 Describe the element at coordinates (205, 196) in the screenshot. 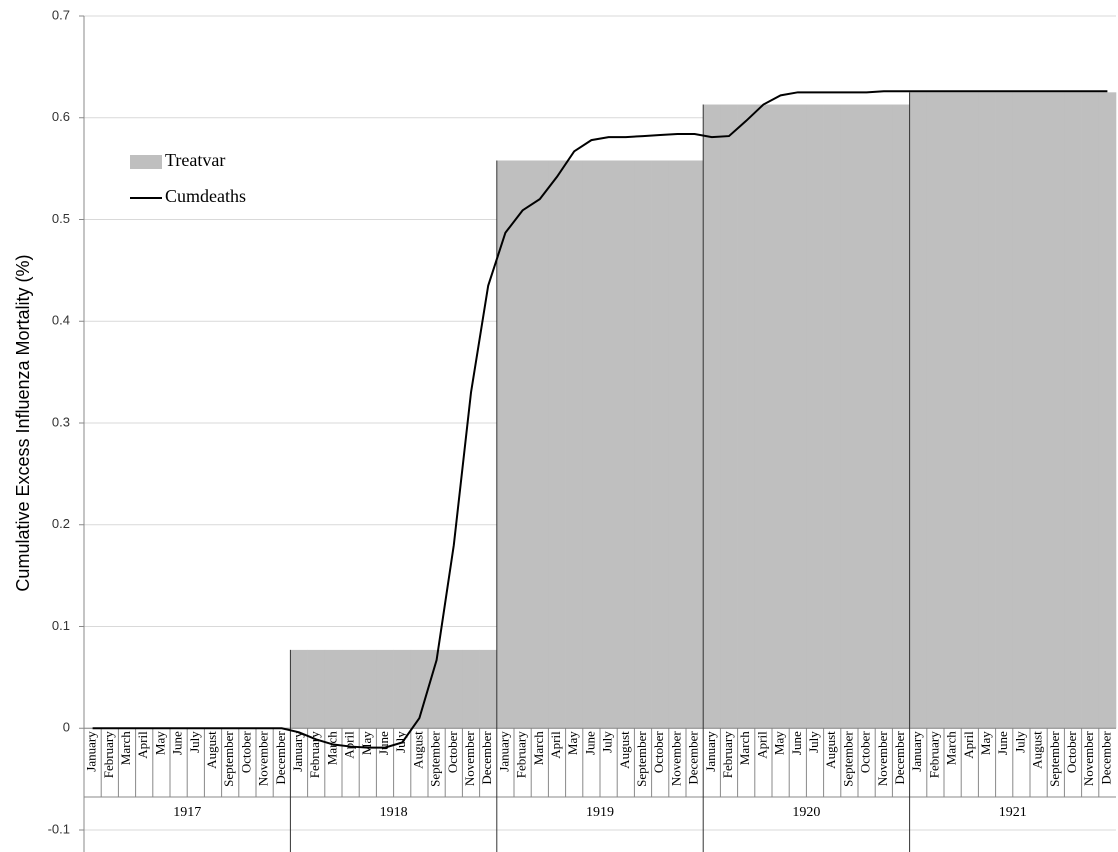

I see `legend-label: Cumdeaths` at that location.